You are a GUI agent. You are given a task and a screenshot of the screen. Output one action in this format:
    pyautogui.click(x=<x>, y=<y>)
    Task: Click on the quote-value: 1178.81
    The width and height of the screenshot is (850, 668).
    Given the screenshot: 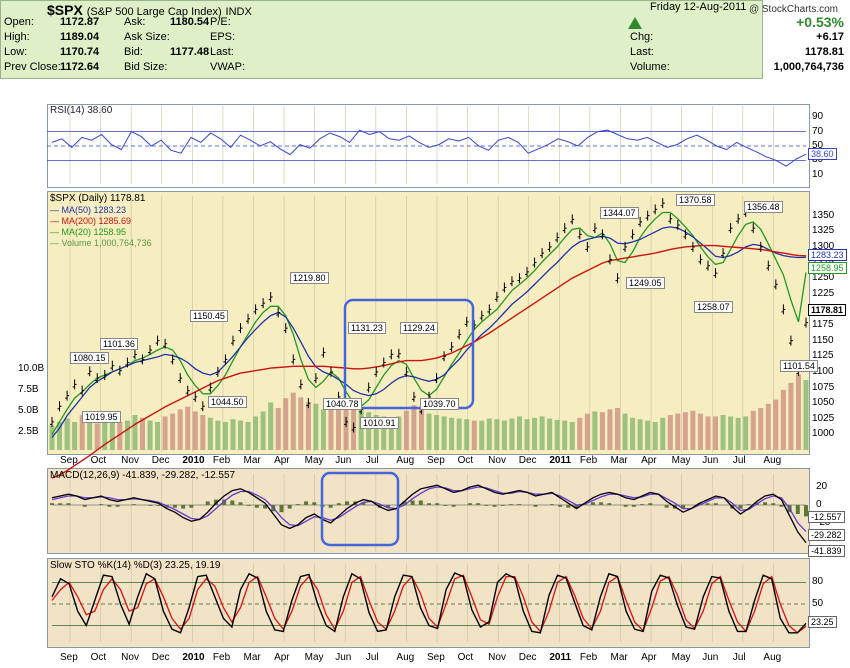 What is the action you would take?
    pyautogui.click(x=824, y=52)
    